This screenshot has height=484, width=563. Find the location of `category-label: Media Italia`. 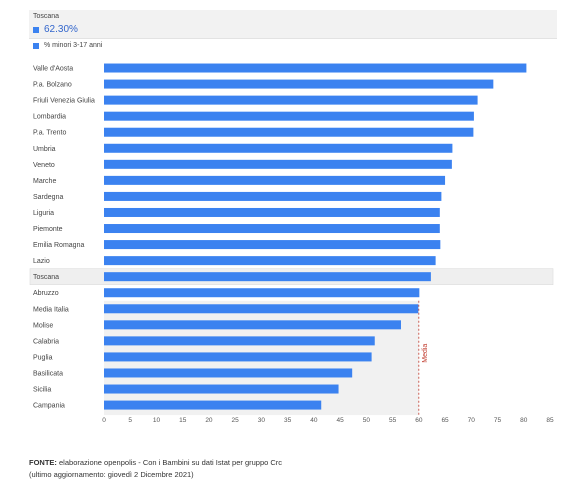

category-label: Media Italia is located at coordinates (51, 309).